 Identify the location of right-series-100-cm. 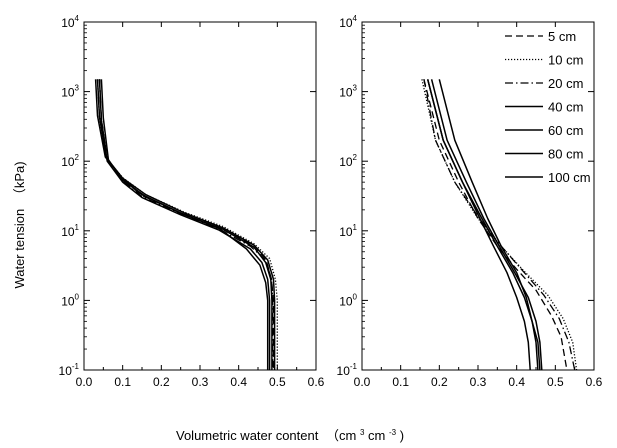
(488, 225).